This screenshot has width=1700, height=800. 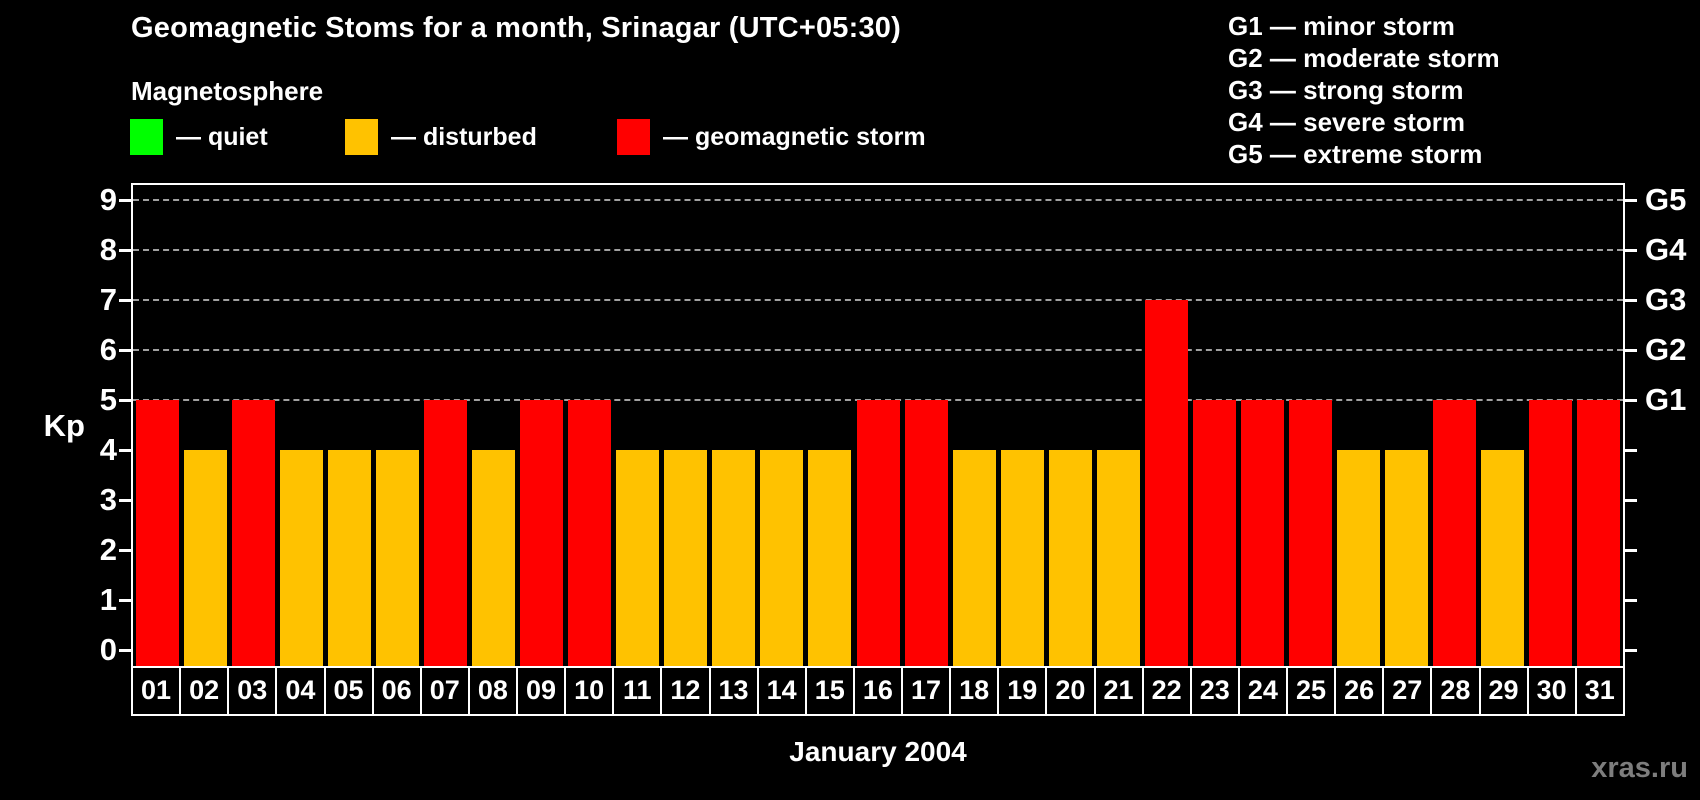 What do you see at coordinates (1407, 691) in the screenshot?
I see `day-cell-27: 27` at bounding box center [1407, 691].